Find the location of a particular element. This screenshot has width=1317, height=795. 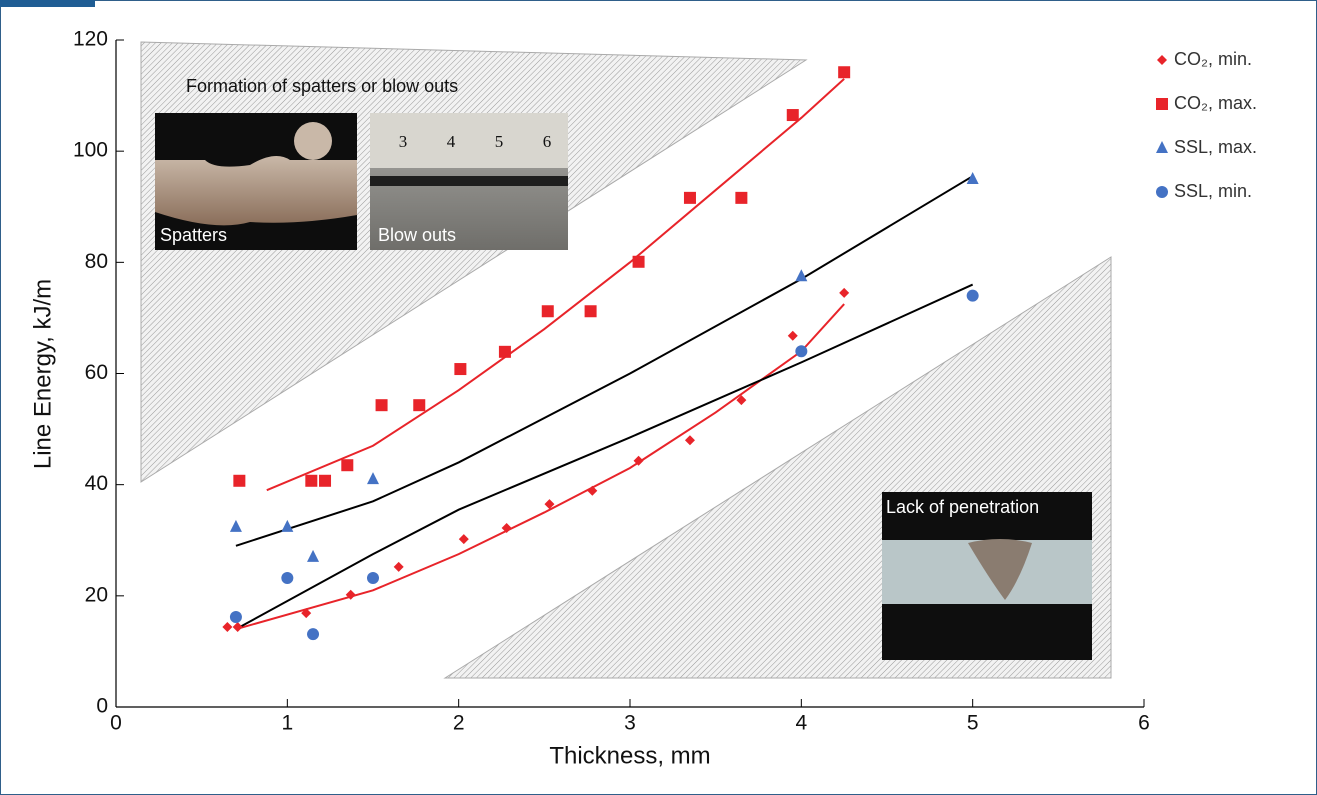

x-tick-label: 1 is located at coordinates (287, 723).